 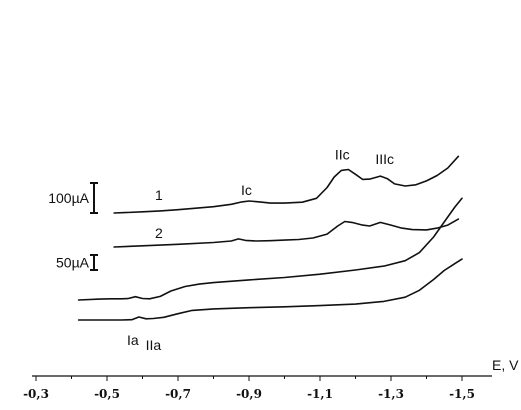 I want to click on x-tick-label: -0,5, so click(x=107, y=394).